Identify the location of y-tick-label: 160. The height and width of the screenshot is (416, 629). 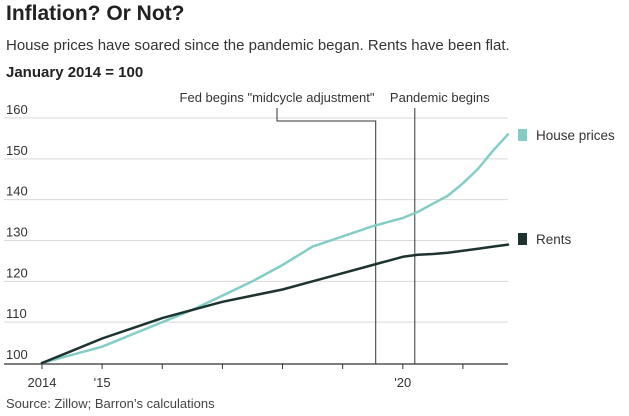
(17, 109).